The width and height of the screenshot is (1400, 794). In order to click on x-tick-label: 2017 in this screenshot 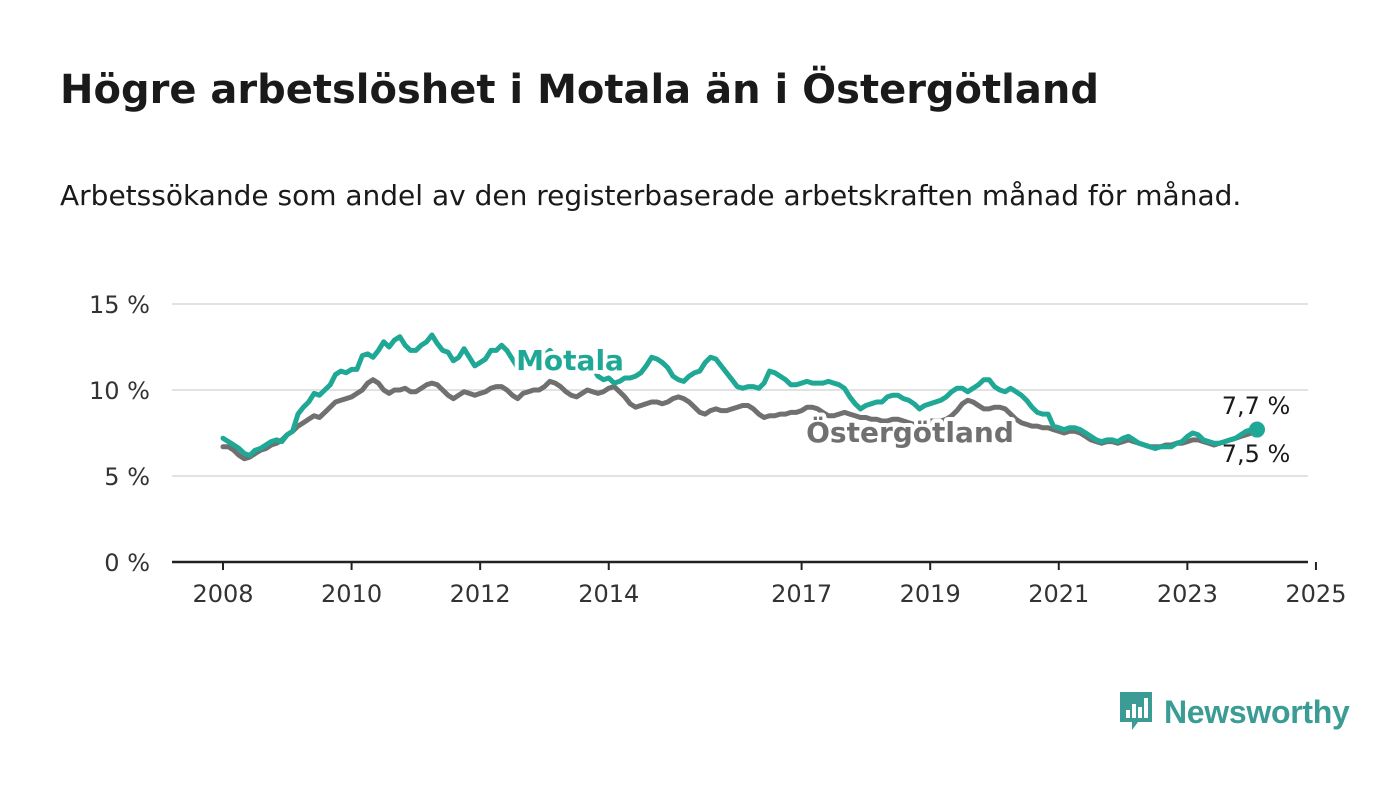, I will do `click(801, 594)`.